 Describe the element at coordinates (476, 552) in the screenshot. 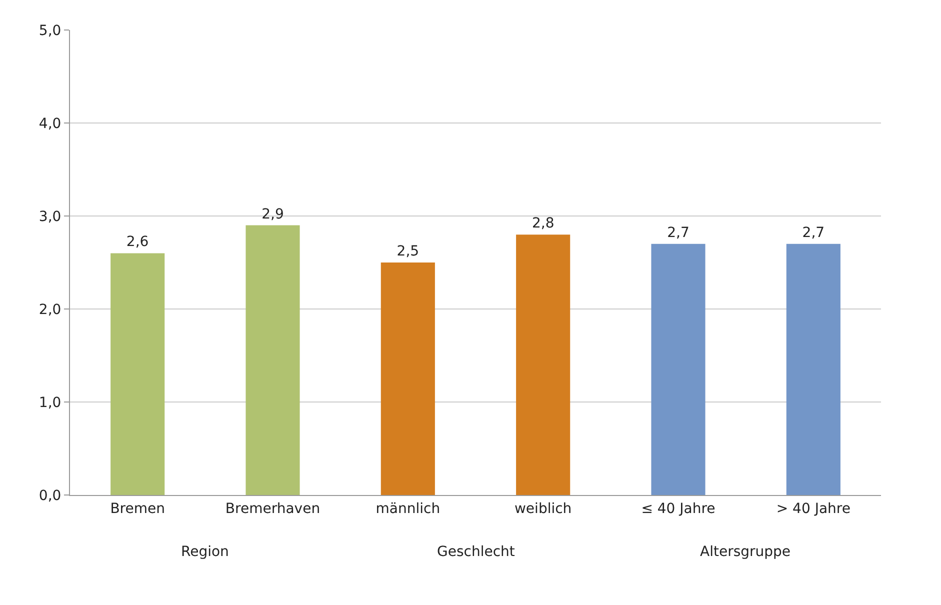

I see `text: Geschlecht` at that location.